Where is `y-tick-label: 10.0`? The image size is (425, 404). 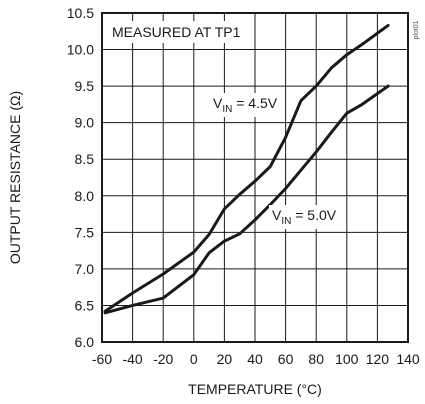 y-tick-label: 10.0 is located at coordinates (80, 50).